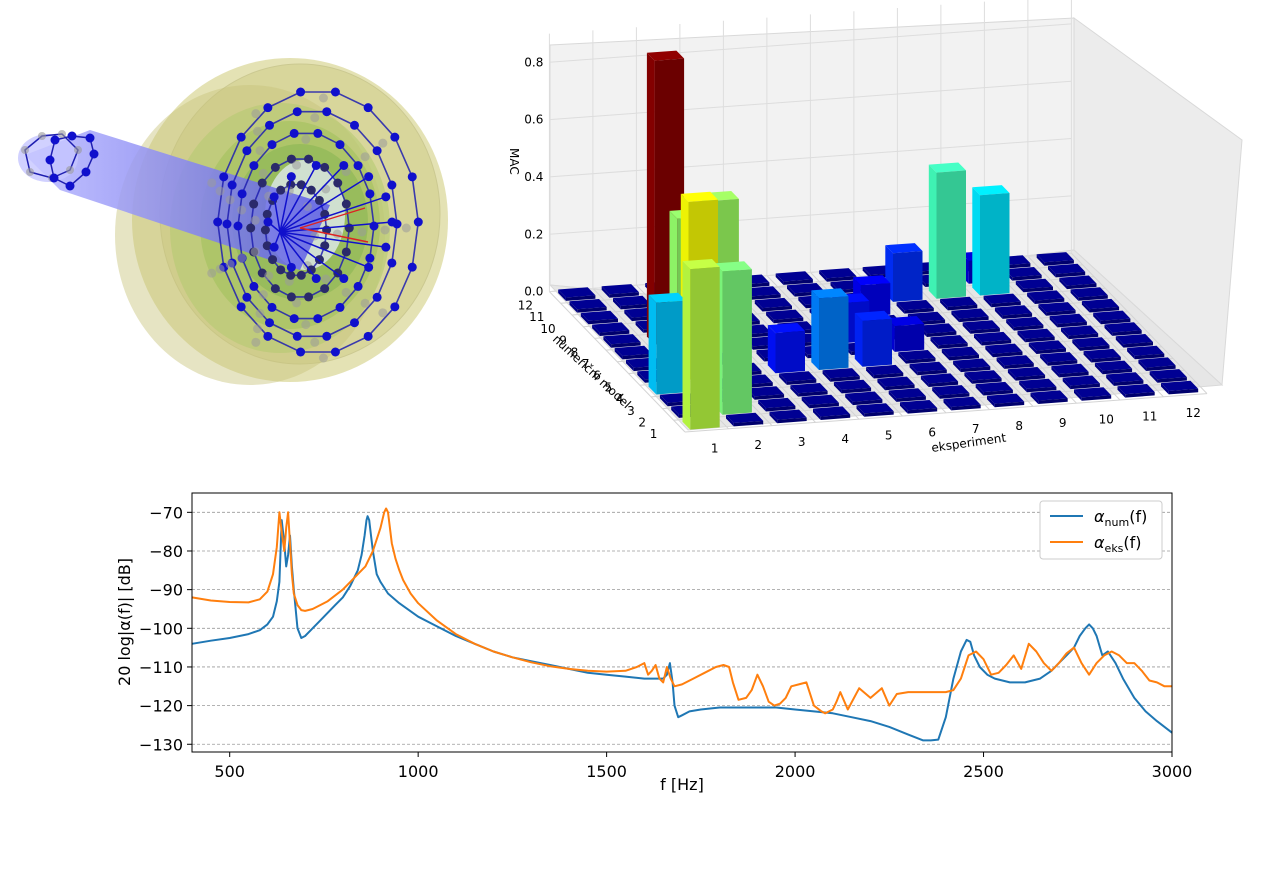 The width and height of the screenshot is (1278, 881). Describe the element at coordinates (1106, 420) in the screenshot. I see `mac-x-tick: 10` at that location.